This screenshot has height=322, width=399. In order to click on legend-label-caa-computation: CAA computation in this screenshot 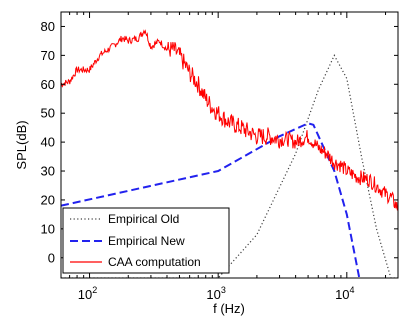, I will do `click(154, 262)`.